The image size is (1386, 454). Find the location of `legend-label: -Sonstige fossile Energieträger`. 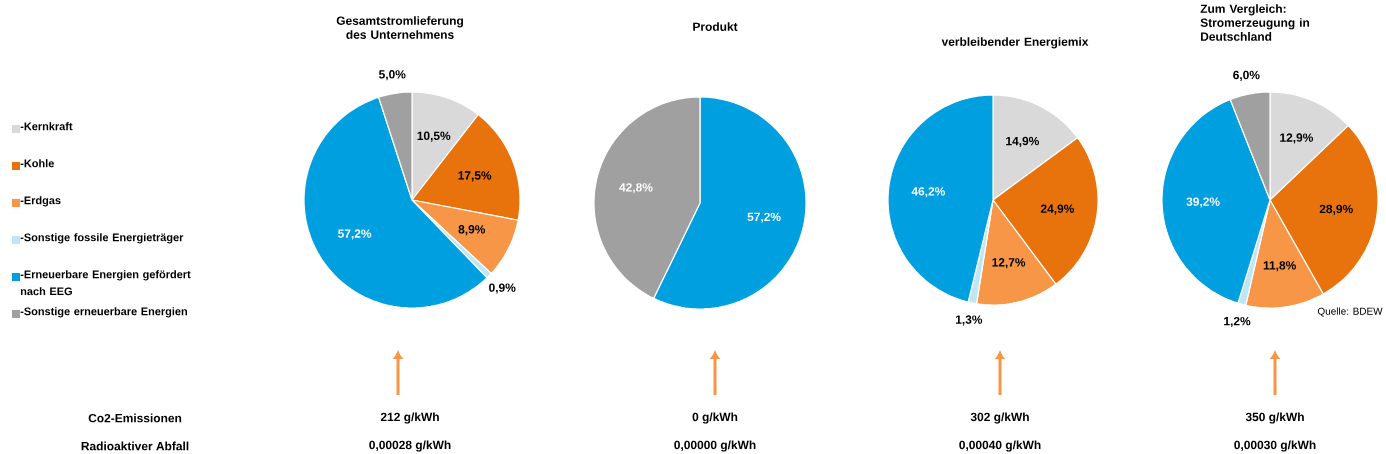

legend-label: -Sonstige fossile Energieträger is located at coordinates (102, 238).